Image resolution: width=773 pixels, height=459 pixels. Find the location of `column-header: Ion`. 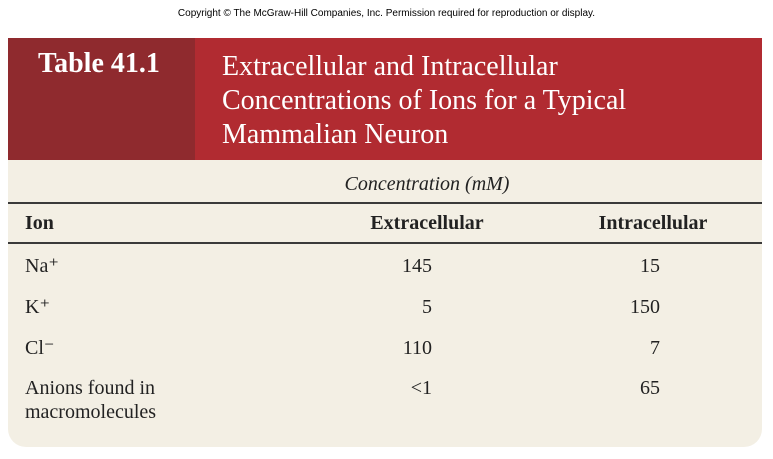

column-header: Ion is located at coordinates (39, 223).